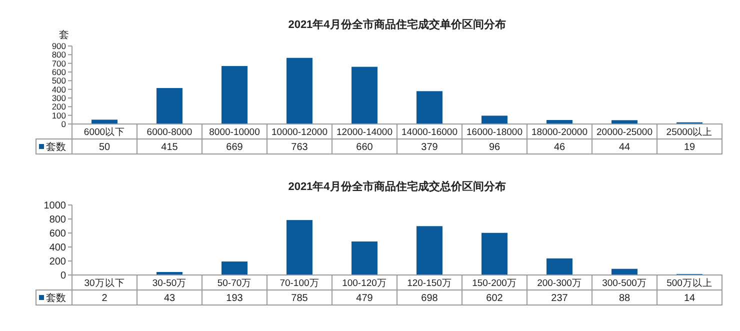 This screenshot has width=740, height=331. Describe the element at coordinates (169, 147) in the screenshot. I see `data-label: 415` at that location.